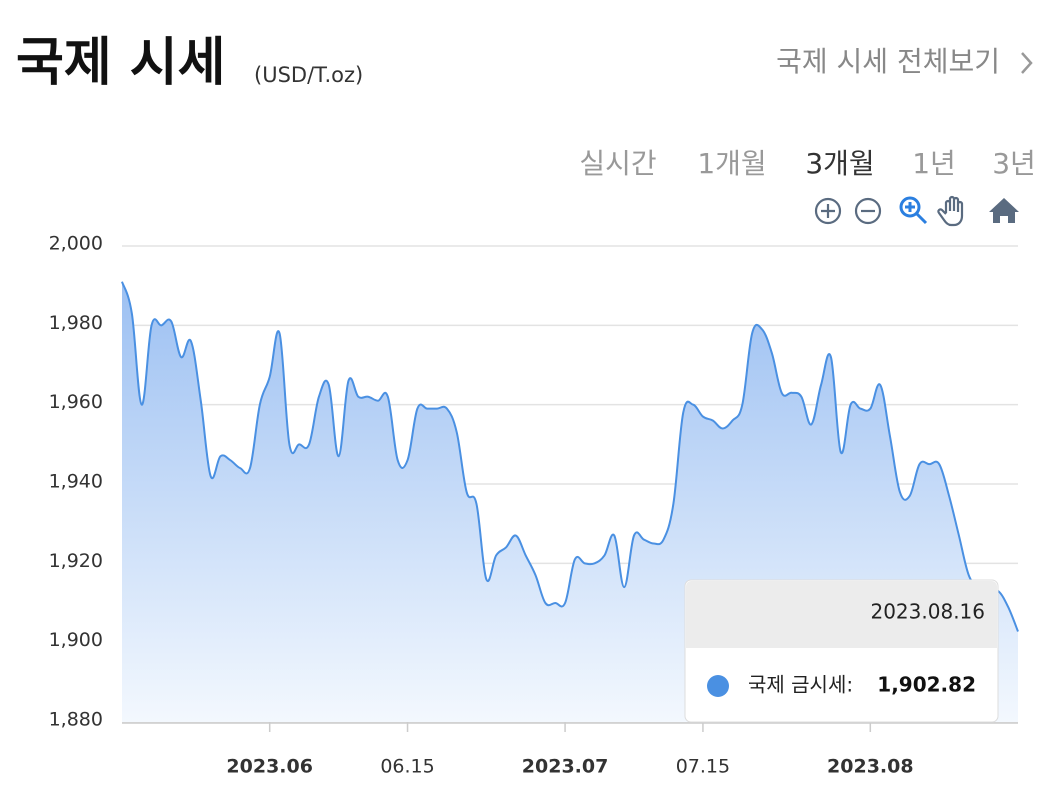 This screenshot has width=1048, height=808. Describe the element at coordinates (76, 323) in the screenshot. I see `y-tick-label: 1,980` at that location.